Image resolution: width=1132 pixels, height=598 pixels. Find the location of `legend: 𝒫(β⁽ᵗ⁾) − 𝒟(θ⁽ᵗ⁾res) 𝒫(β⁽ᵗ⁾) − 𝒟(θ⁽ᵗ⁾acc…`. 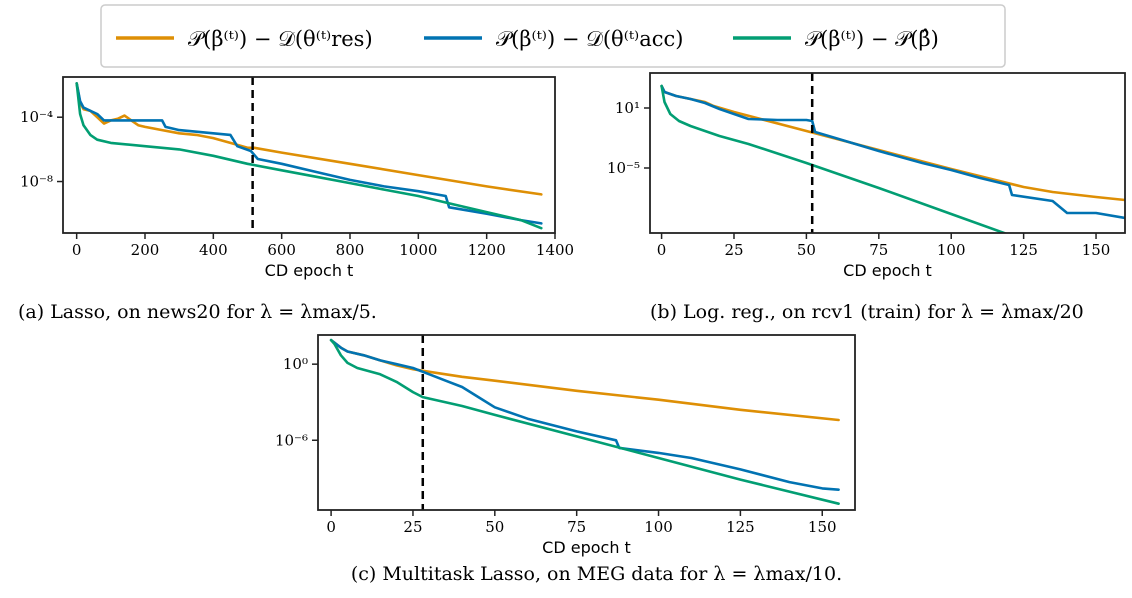

legend: 𝒫(β⁽ᵗ⁾) − 𝒟(θ⁽ᵗ⁾res) 𝒫(β⁽ᵗ⁾) − 𝒟(θ⁽ᵗ⁾acc… is located at coordinates (553, 36).